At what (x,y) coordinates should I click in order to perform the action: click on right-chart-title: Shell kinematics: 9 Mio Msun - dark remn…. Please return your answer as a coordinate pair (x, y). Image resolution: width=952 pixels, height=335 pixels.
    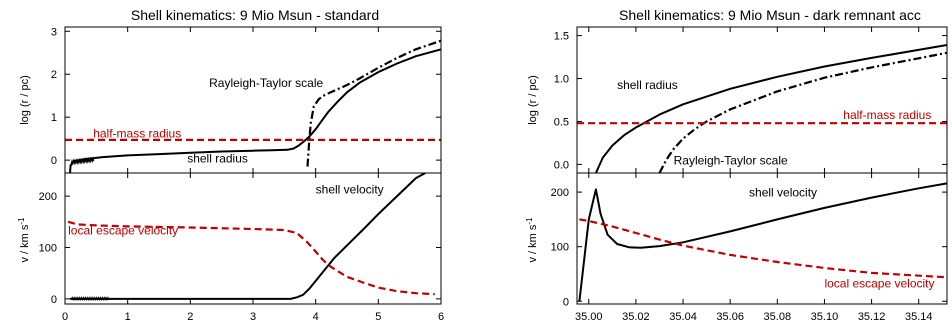
    Looking at the image, I should click on (770, 15).